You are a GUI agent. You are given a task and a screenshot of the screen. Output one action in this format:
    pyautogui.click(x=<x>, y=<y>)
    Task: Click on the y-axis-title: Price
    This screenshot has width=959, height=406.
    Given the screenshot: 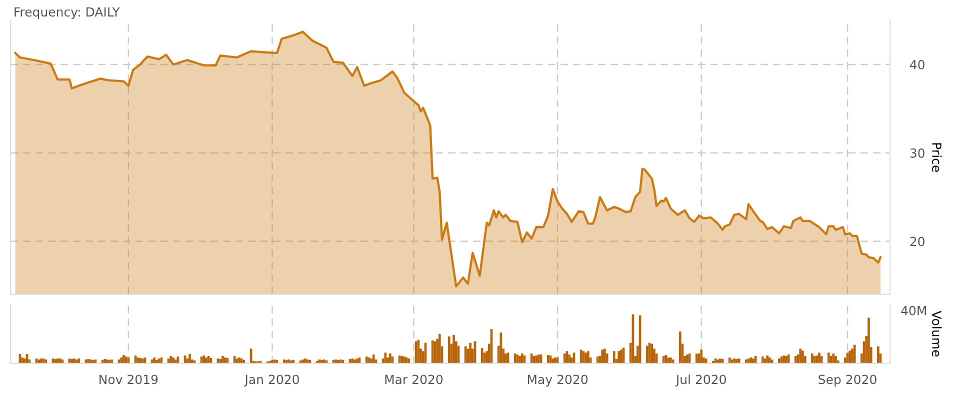 What is the action you would take?
    pyautogui.click(x=937, y=157)
    